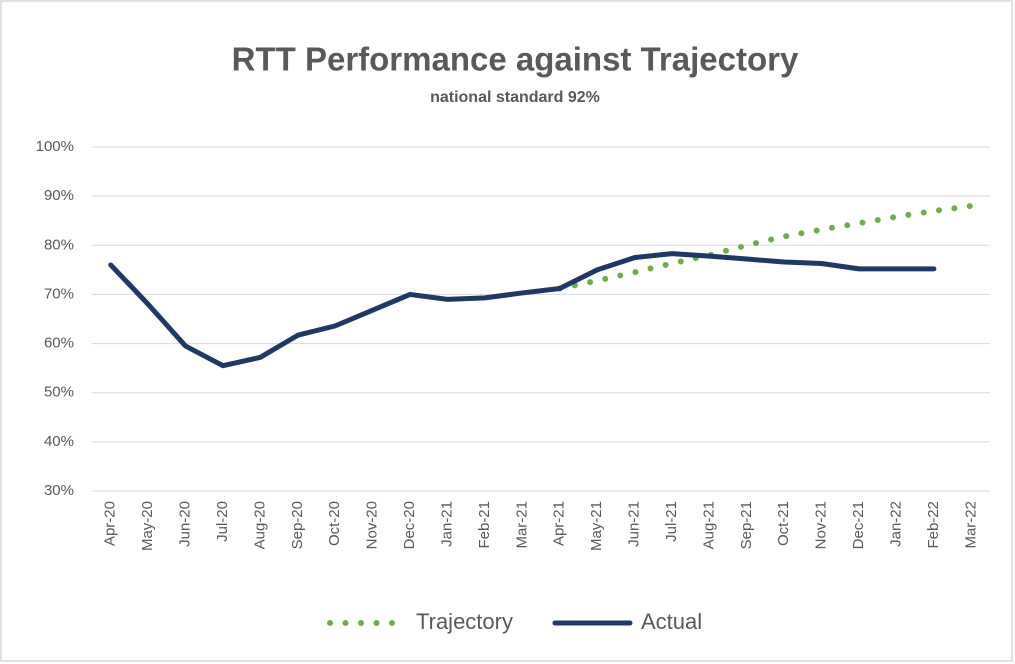 The image size is (1015, 664). Describe the element at coordinates (55, 146) in the screenshot. I see `y-tick-label: 100%` at that location.